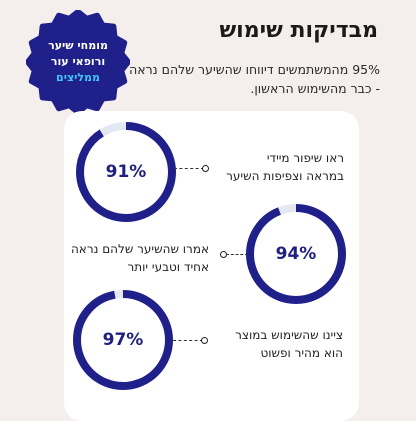 The image size is (416, 421). I want to click on stat-ring-1: 91%, so click(126, 172).